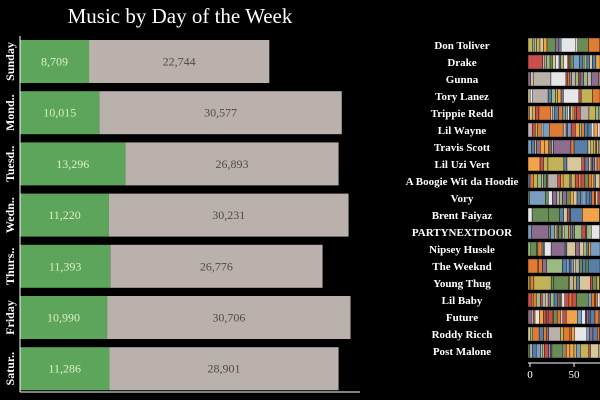 This screenshot has width=600, height=400. What do you see at coordinates (462, 131) in the screenshot?
I see `artist-label: Lil Wayne` at bounding box center [462, 131].